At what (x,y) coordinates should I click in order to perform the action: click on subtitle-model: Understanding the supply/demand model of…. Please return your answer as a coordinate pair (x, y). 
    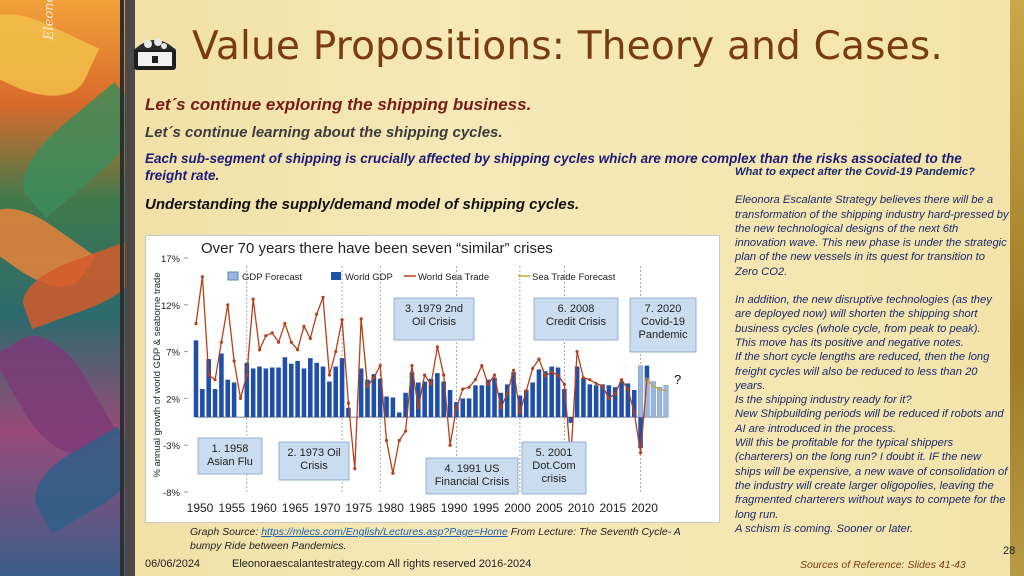
    Looking at the image, I should click on (362, 204).